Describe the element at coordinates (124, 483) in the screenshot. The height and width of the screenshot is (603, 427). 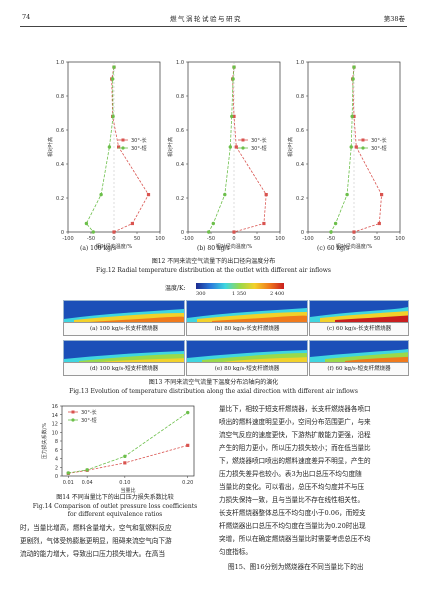
I see `x-tick-label: 0.10` at that location.